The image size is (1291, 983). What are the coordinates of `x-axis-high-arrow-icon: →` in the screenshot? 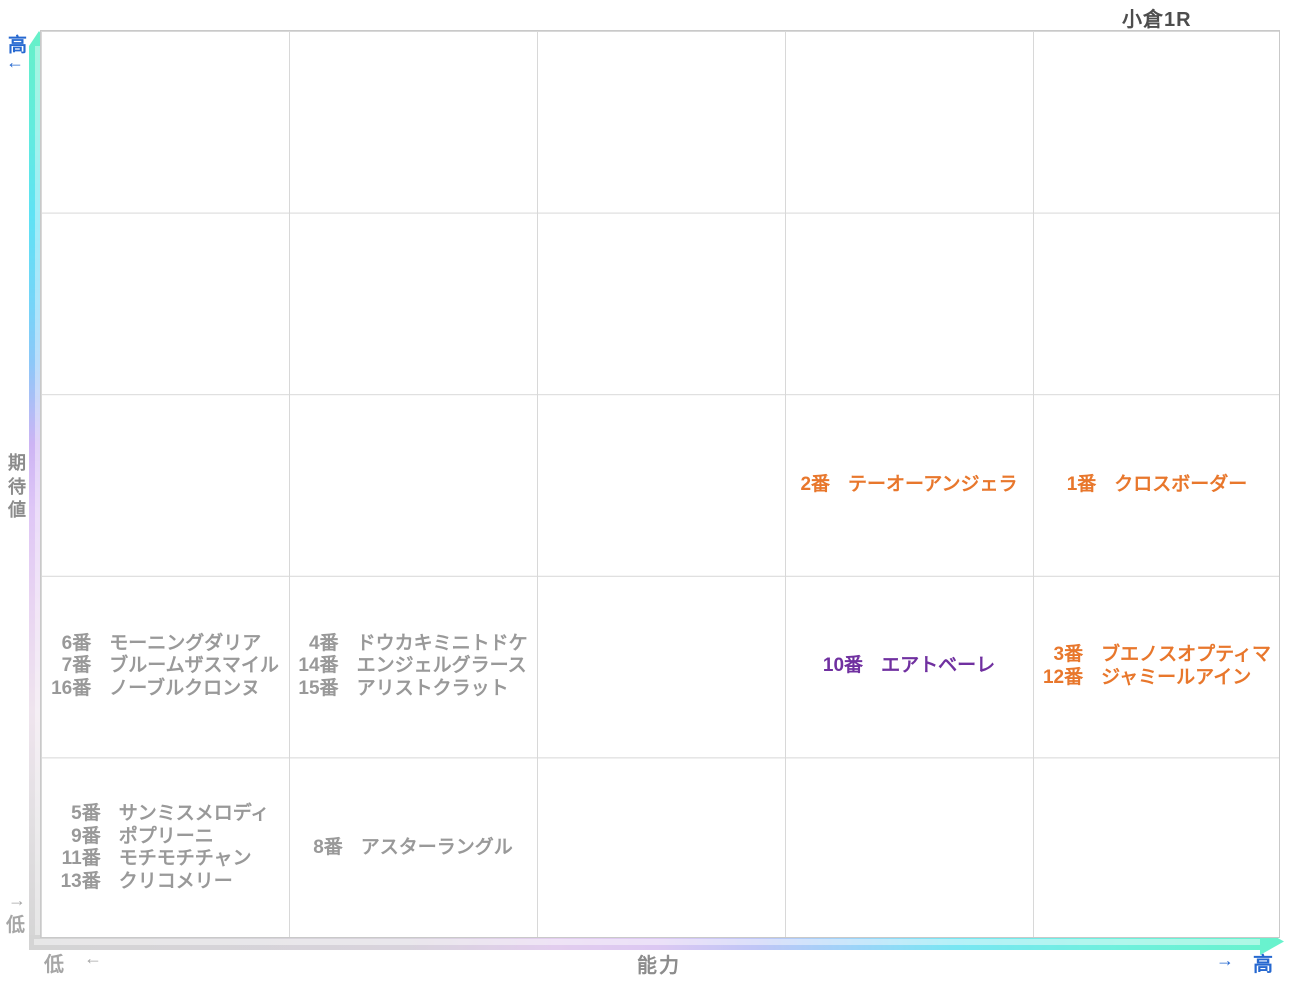 It's located at (1225, 960).